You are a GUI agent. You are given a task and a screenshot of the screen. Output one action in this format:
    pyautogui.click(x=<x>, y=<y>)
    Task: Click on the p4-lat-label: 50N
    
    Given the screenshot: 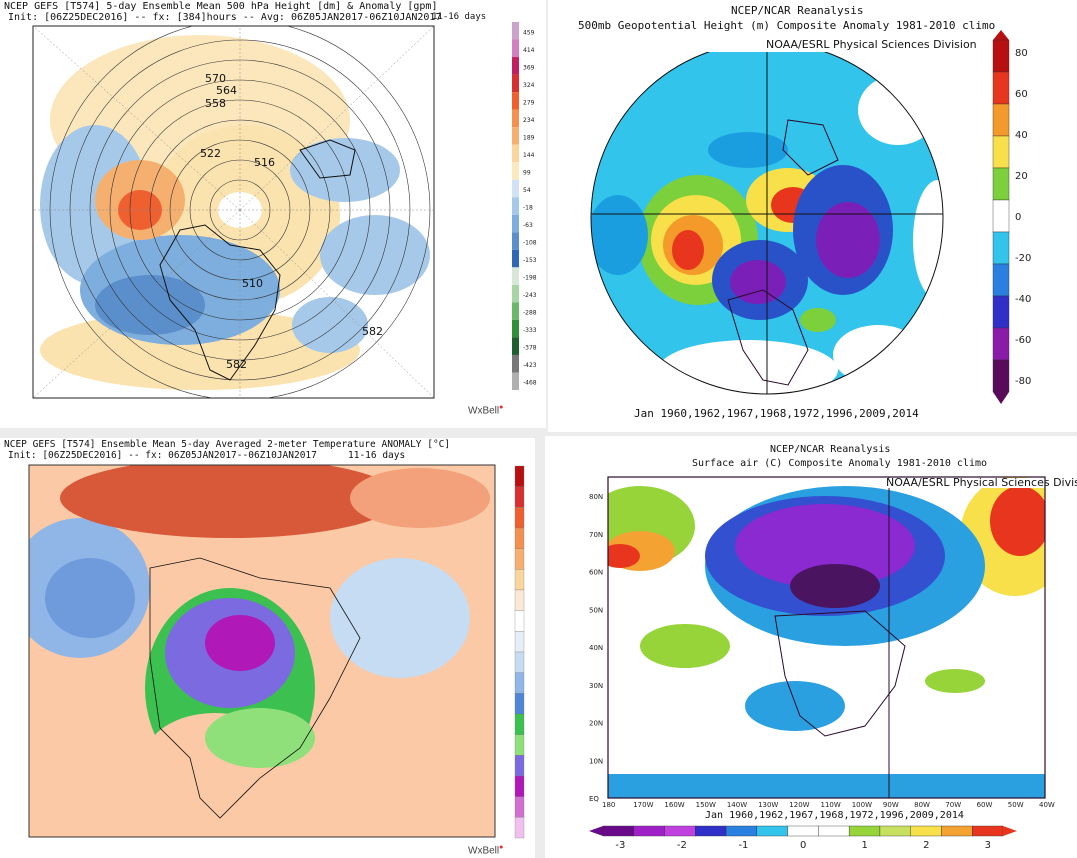 What is the action you would take?
    pyautogui.click(x=596, y=610)
    